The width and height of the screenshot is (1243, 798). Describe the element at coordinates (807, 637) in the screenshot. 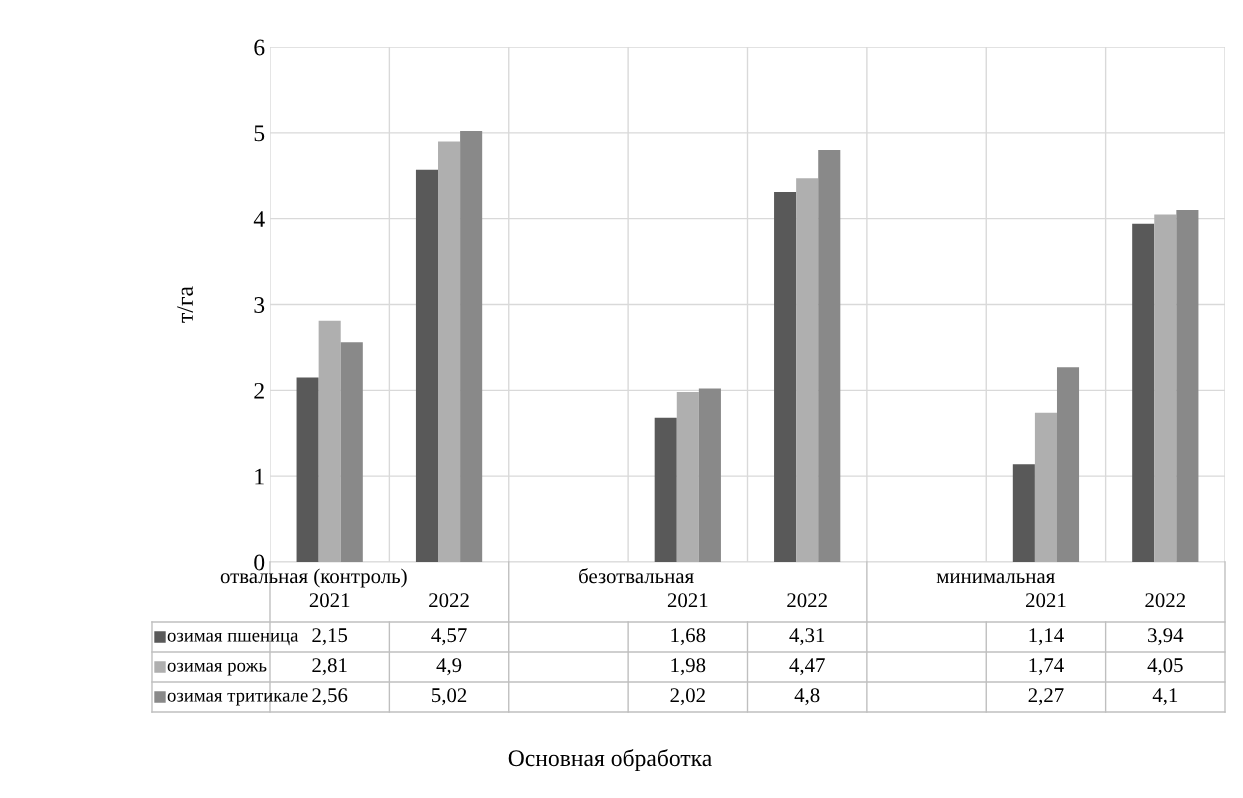

I see `data-label: 4,31` at that location.